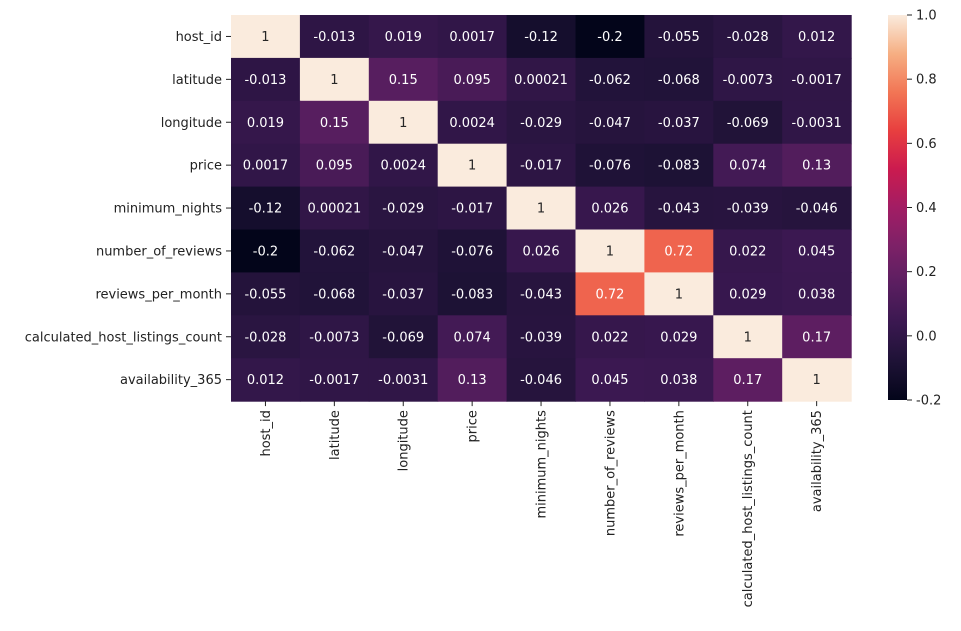 The width and height of the screenshot is (961, 631). What do you see at coordinates (926, 208) in the screenshot?
I see `colorbar-tick-label: 0.4` at bounding box center [926, 208].